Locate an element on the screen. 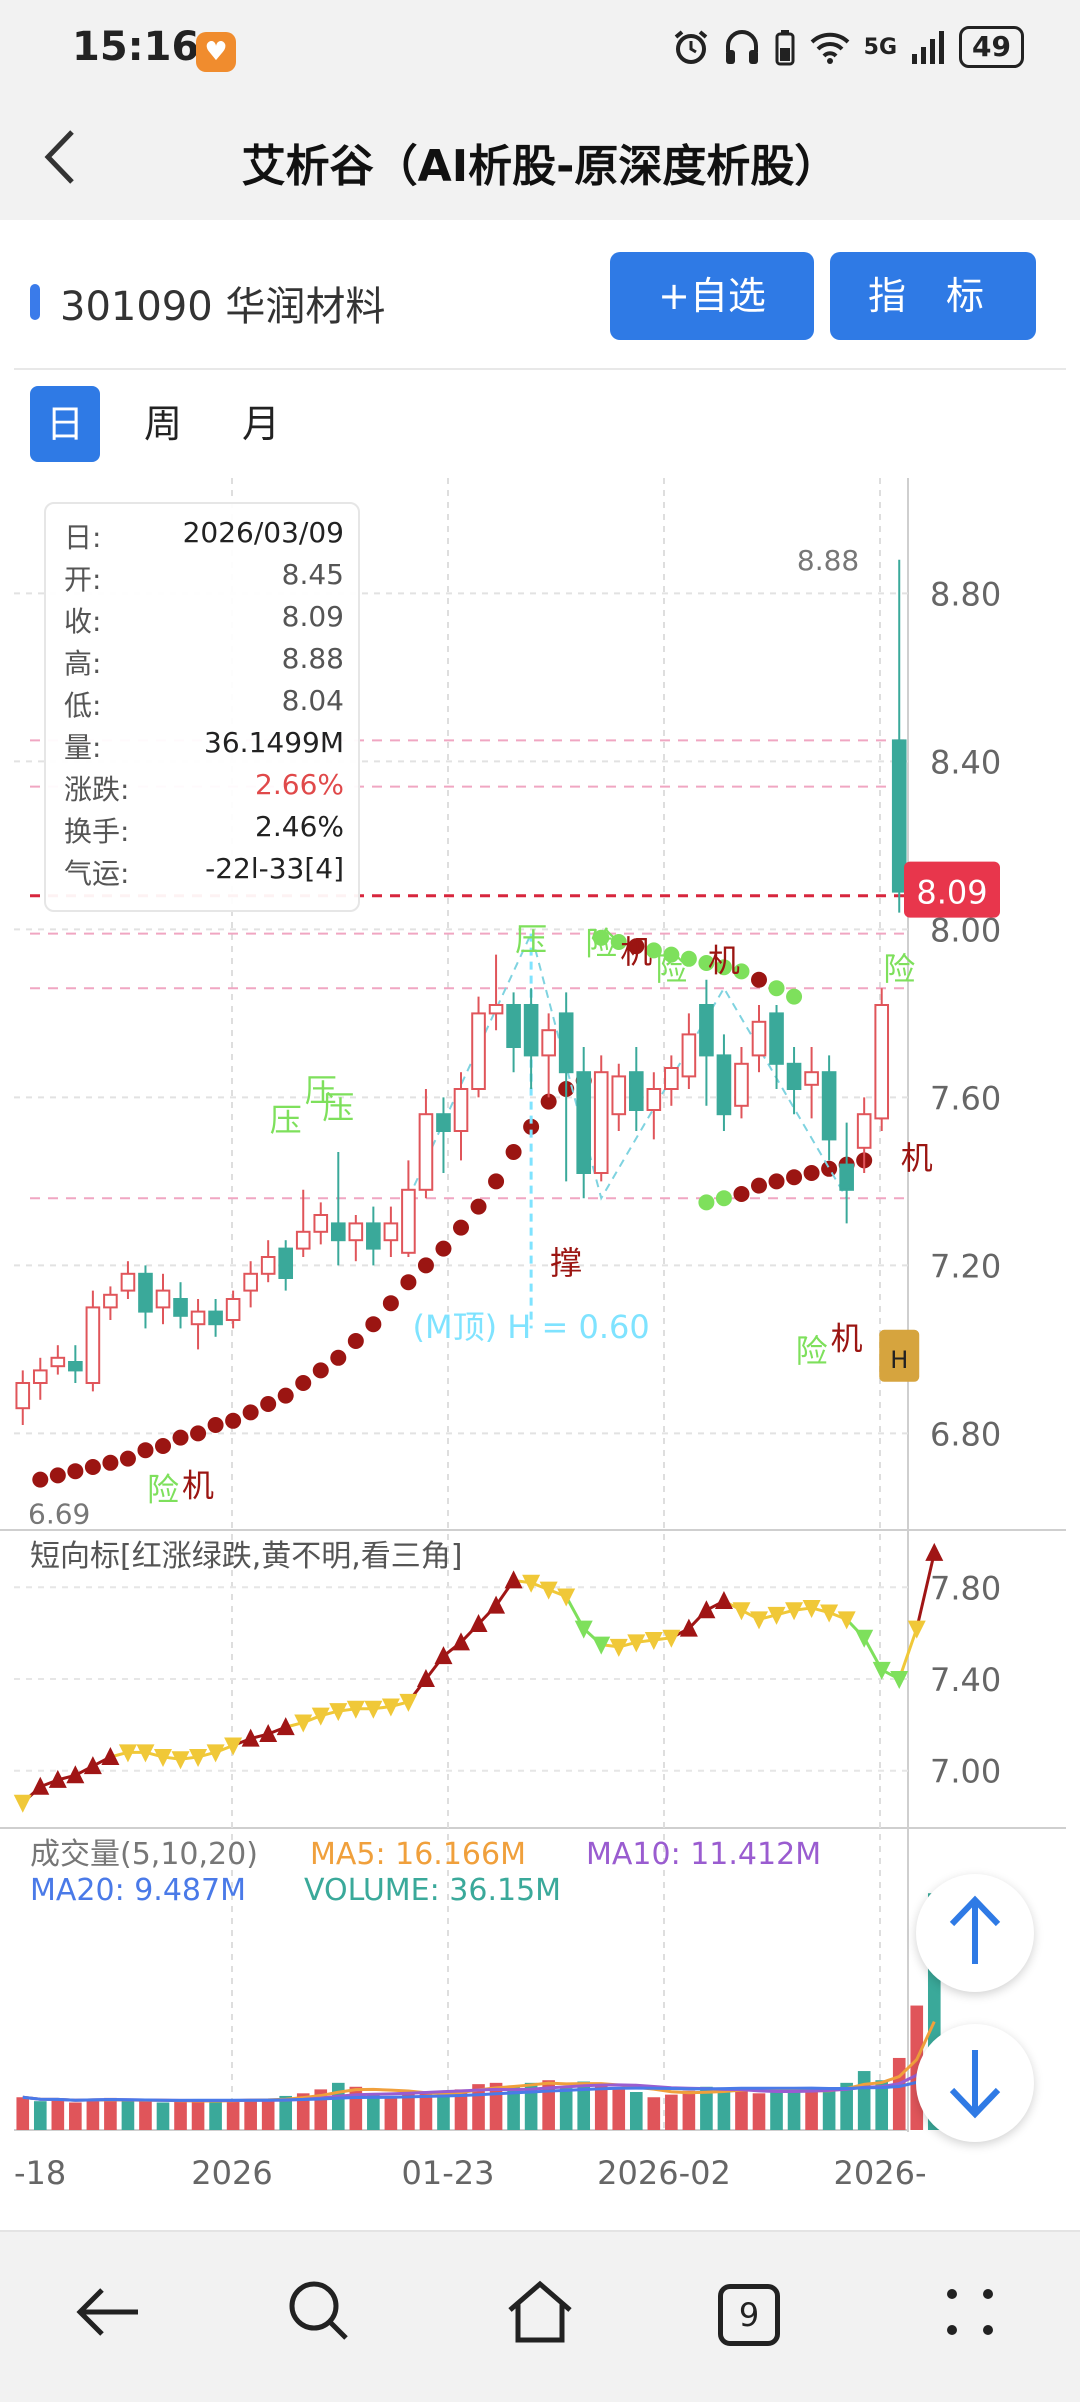 The image size is (1080, 2402). ma10-label: MA10: 11.412M is located at coordinates (703, 1854).